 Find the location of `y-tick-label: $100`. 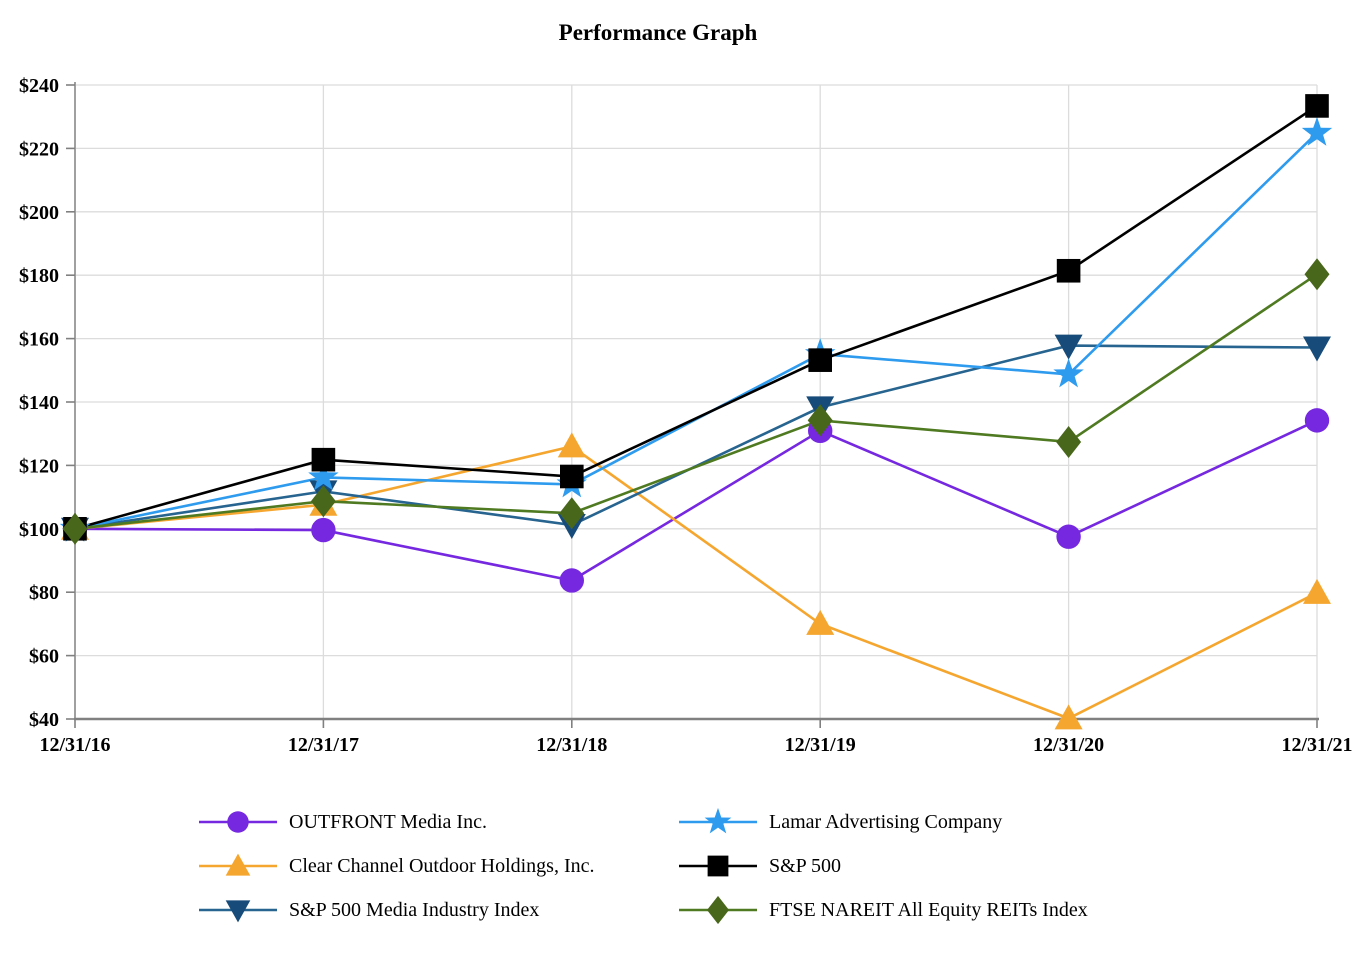

y-tick-label: $100 is located at coordinates (39, 530).